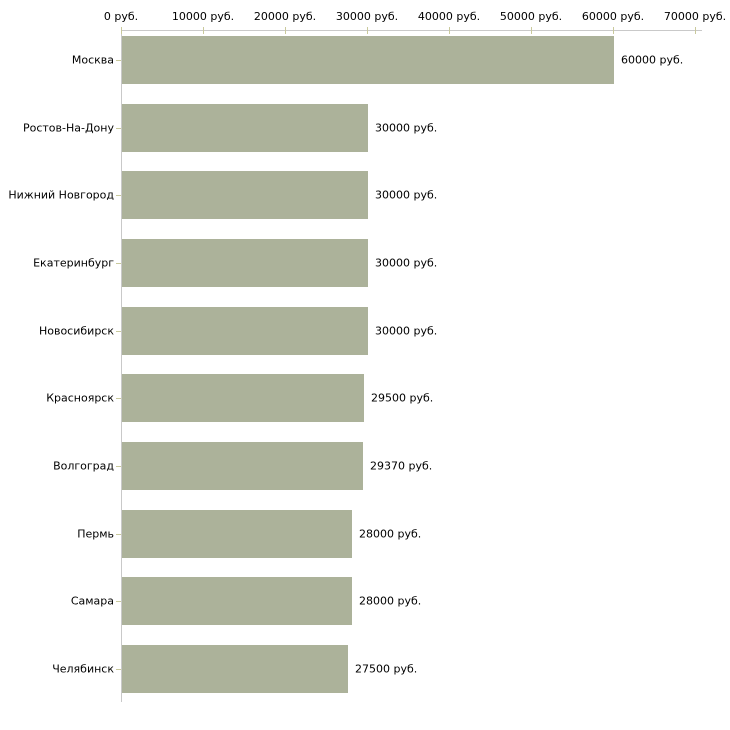 The height and width of the screenshot is (730, 730). Describe the element at coordinates (449, 16) in the screenshot. I see `x-axis-tick-label: 40000 руб.` at that location.